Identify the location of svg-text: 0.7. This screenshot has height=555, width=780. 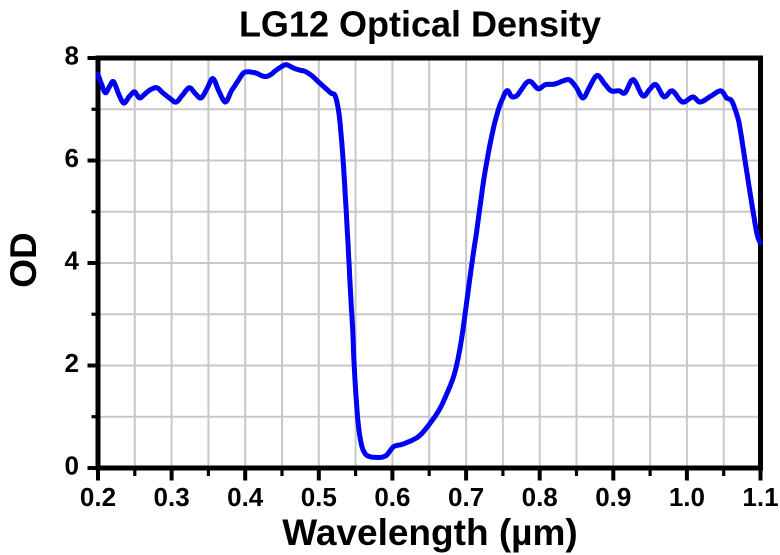
(466, 497).